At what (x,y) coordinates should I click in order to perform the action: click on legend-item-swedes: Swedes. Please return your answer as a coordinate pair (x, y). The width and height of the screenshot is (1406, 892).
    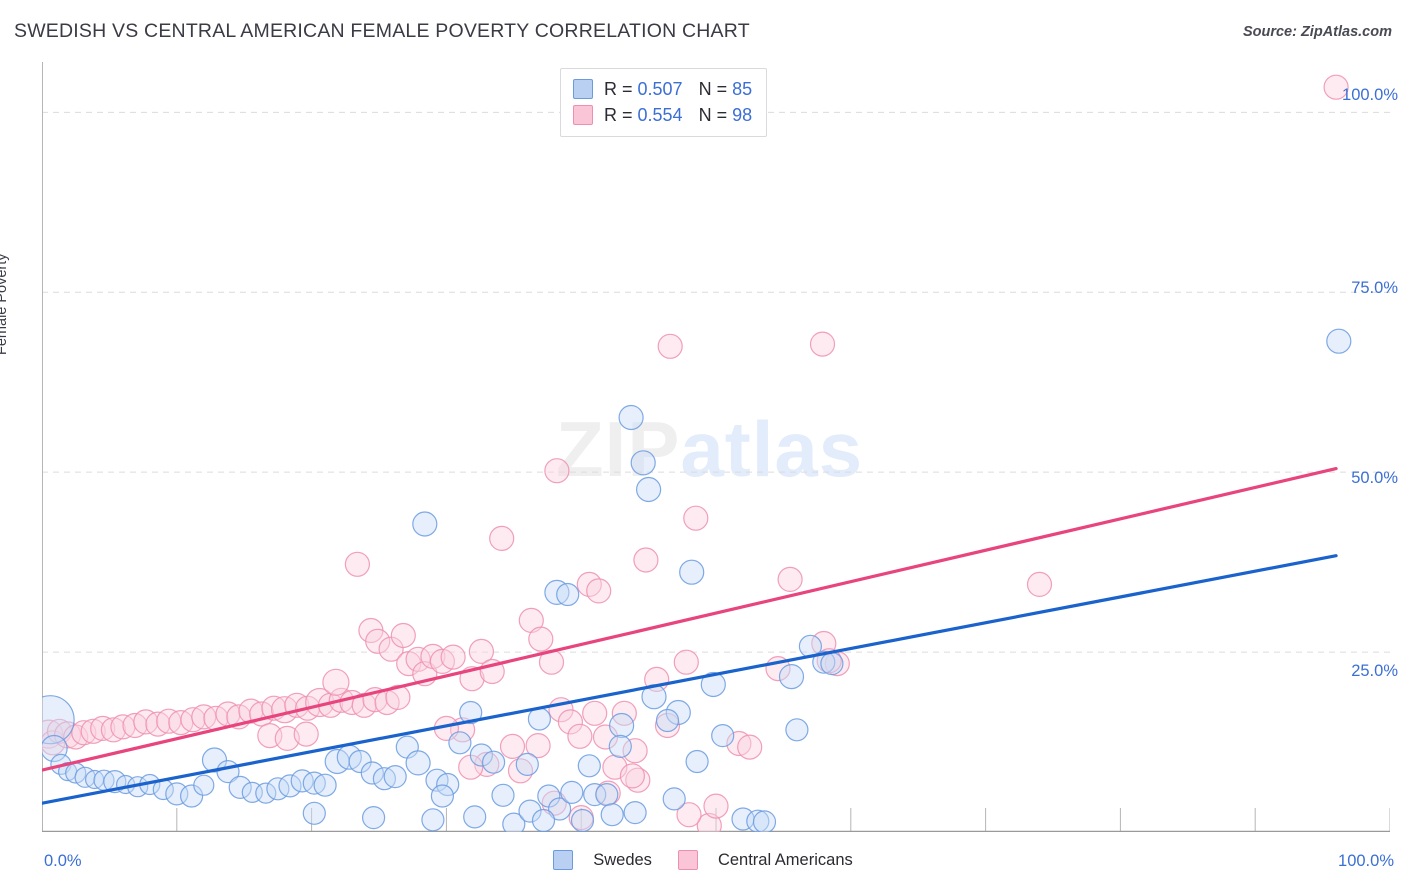
    Looking at the image, I should click on (602, 860).